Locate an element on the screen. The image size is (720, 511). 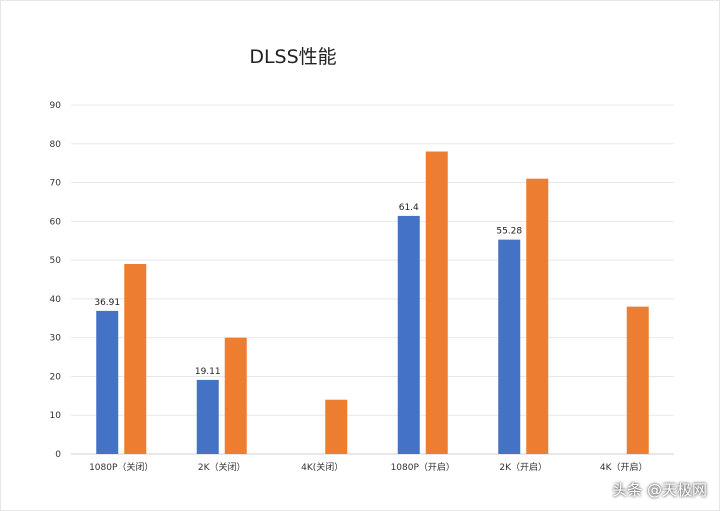
y-tick-label: 80 is located at coordinates (56, 145).